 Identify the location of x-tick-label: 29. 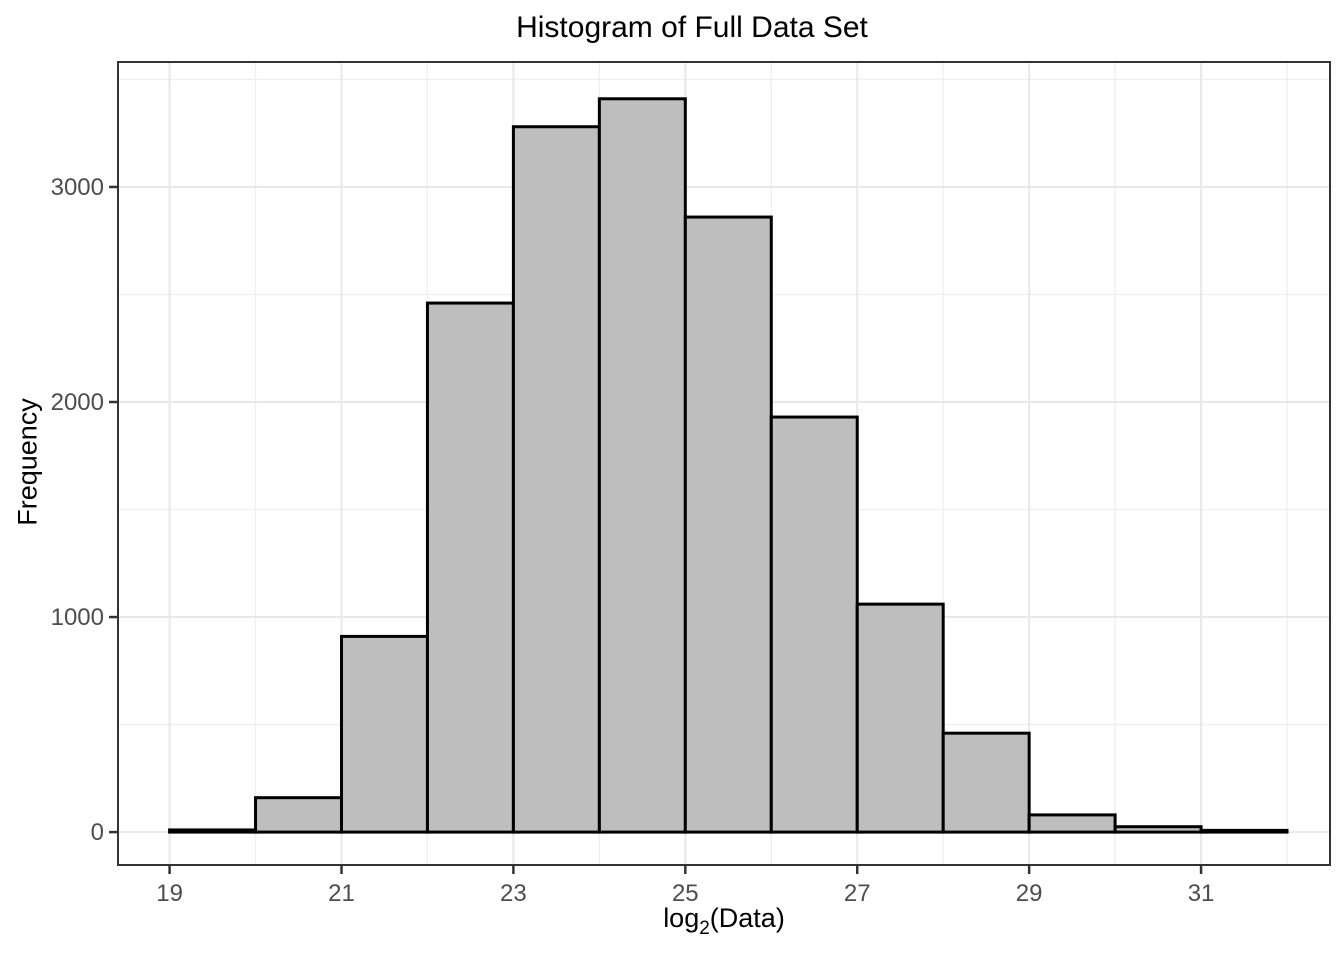
(1029, 893).